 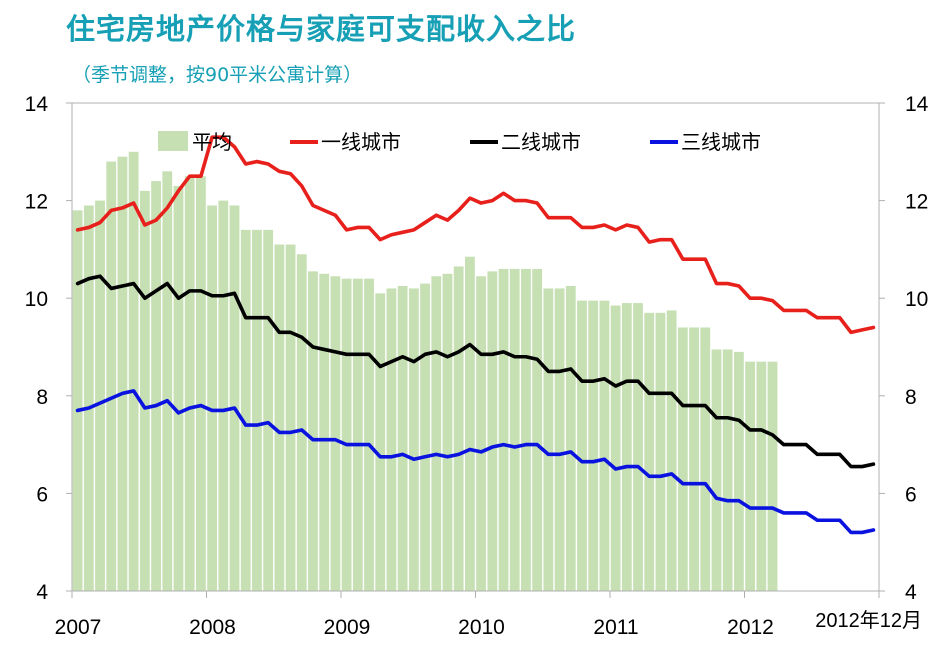 What do you see at coordinates (212, 142) in the screenshot?
I see `legend-label-average: 平均` at bounding box center [212, 142].